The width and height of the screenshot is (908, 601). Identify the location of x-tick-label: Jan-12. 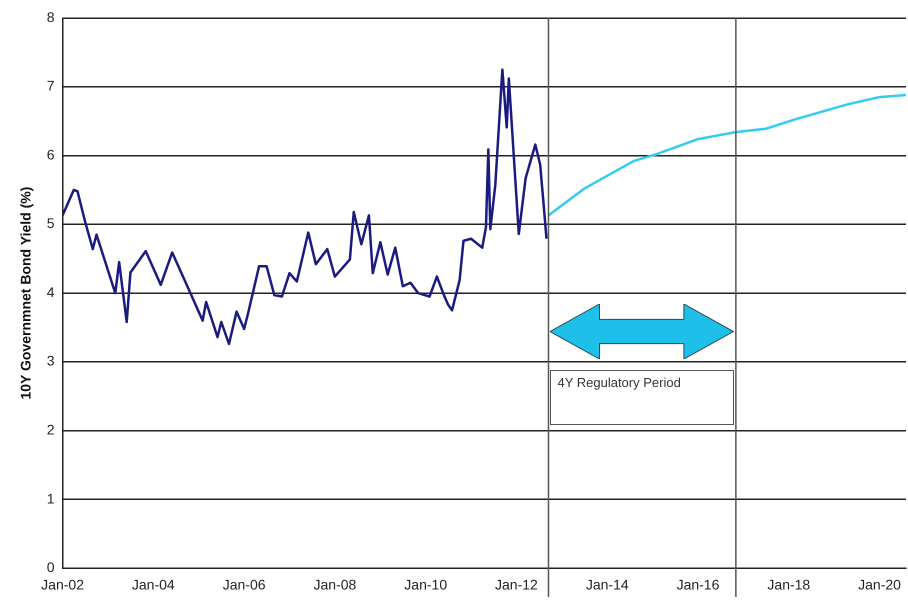
(516, 584).